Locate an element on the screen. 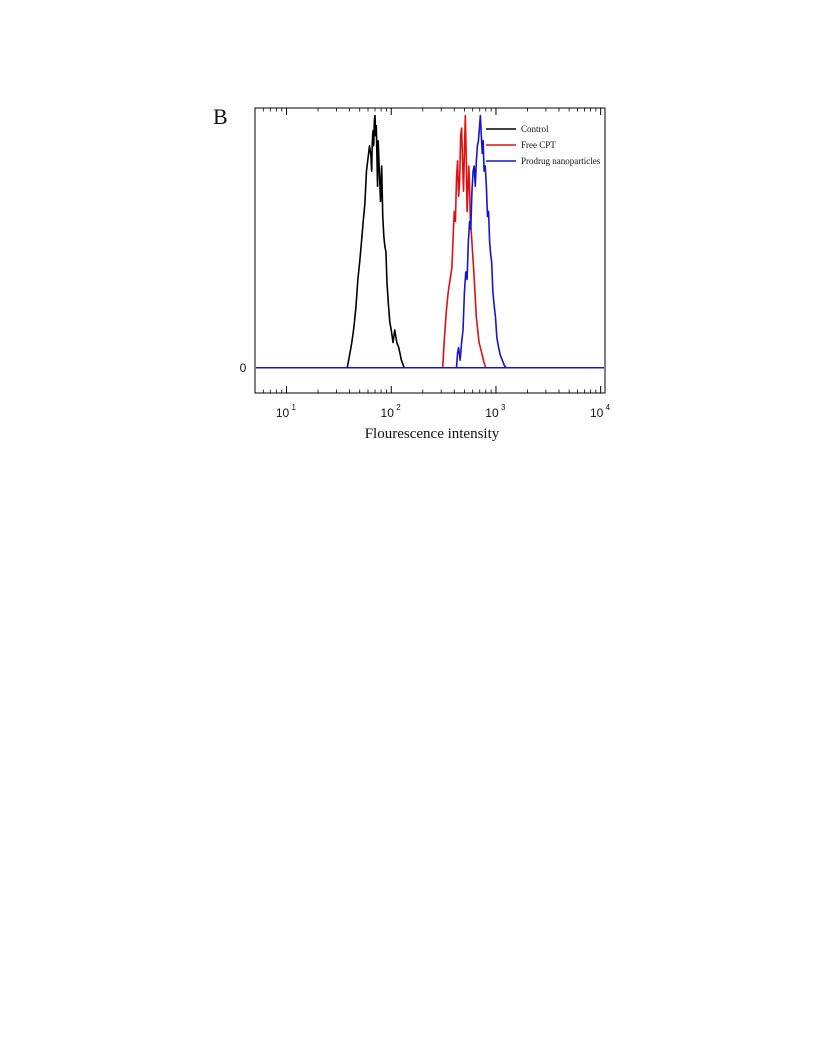 Image resolution: width=816 pixels, height=1056 pixels. plot-frame is located at coordinates (430, 250).